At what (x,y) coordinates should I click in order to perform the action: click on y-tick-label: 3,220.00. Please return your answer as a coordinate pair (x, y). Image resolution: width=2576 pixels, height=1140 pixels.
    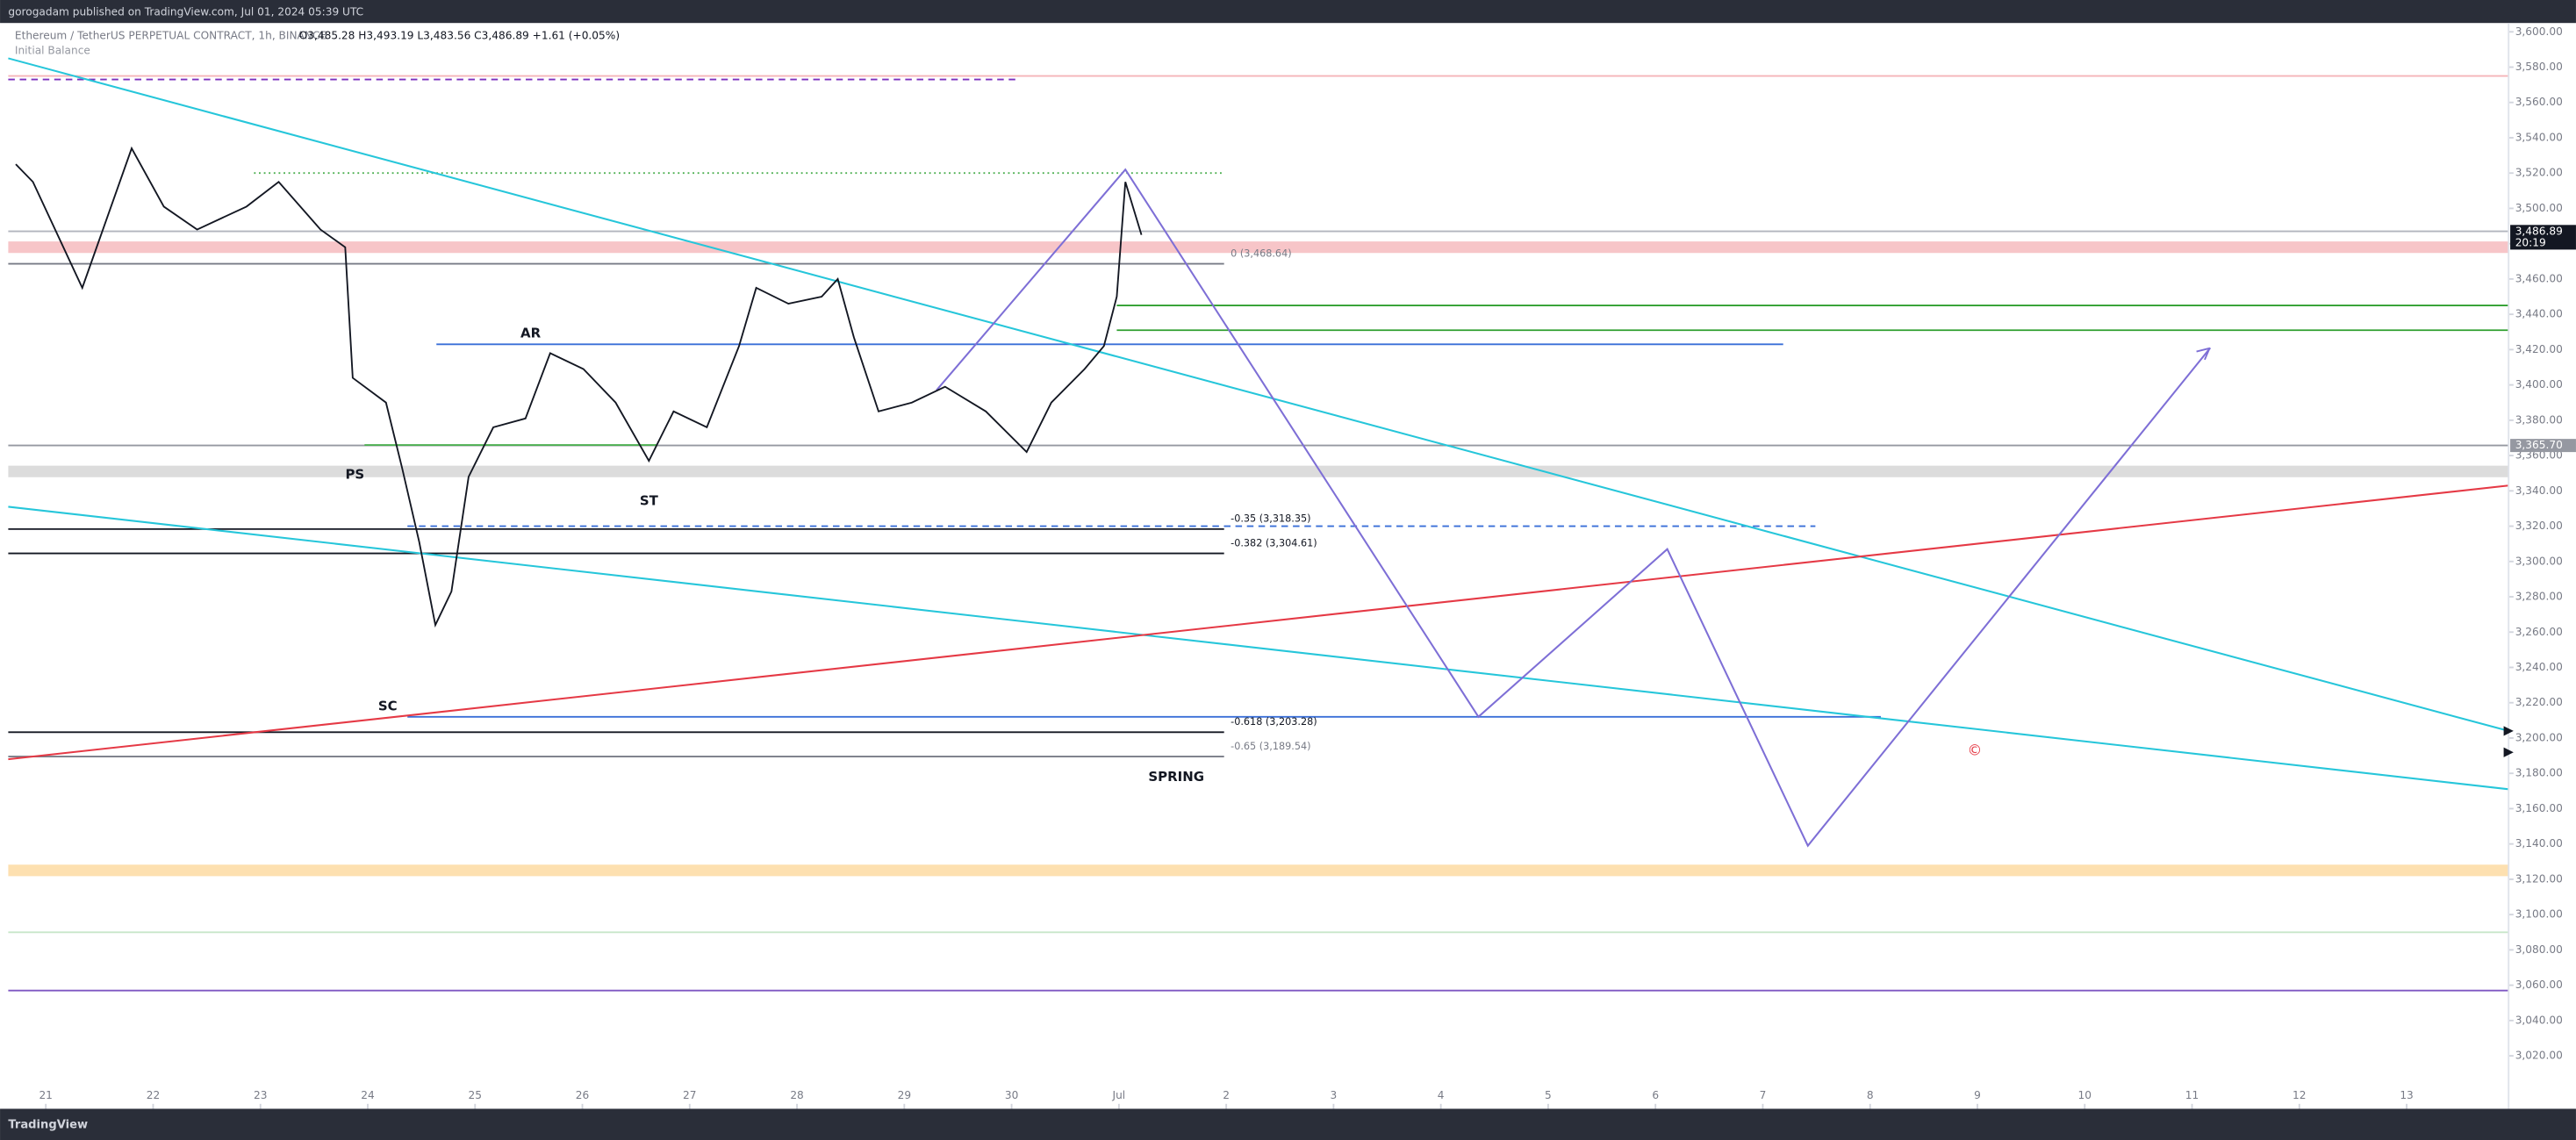
    Looking at the image, I should click on (2539, 702).